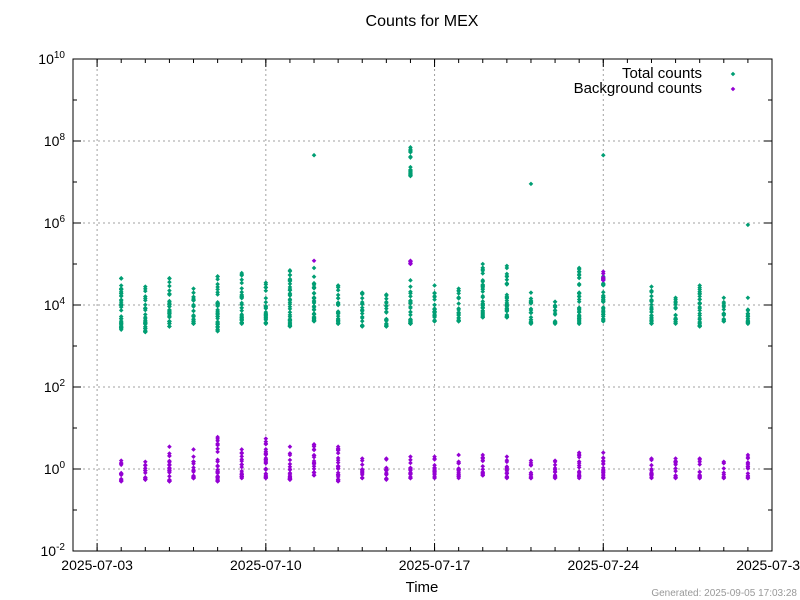 This screenshot has width=800, height=600. I want to click on chart-legend: Total counts Background counts, so click(655, 81).